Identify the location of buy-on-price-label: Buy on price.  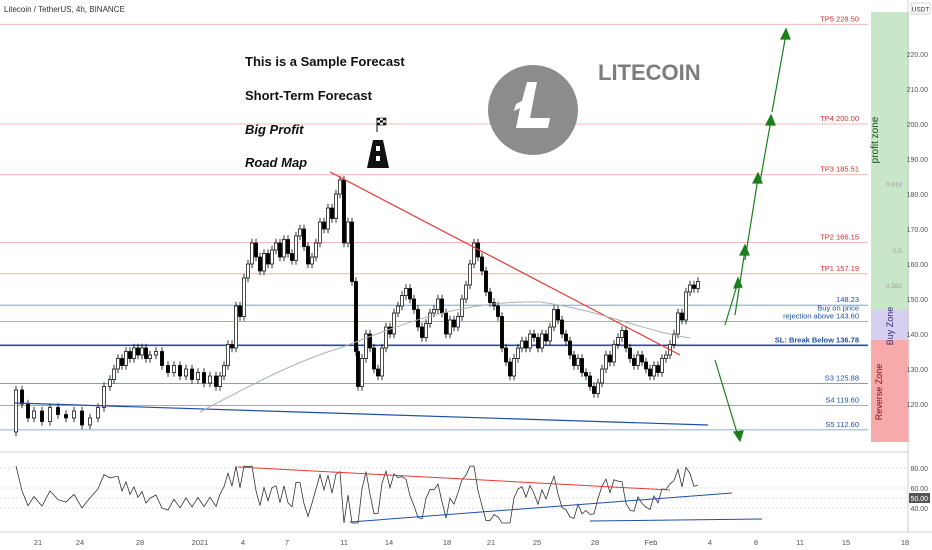
(838, 307).